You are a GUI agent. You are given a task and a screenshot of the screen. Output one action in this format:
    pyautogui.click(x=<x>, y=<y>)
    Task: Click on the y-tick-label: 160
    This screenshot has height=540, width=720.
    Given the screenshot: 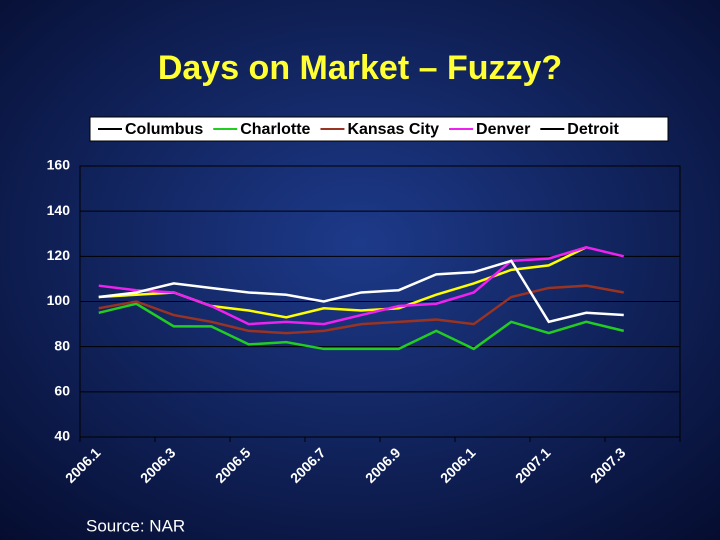 What is the action you would take?
    pyautogui.click(x=59, y=165)
    